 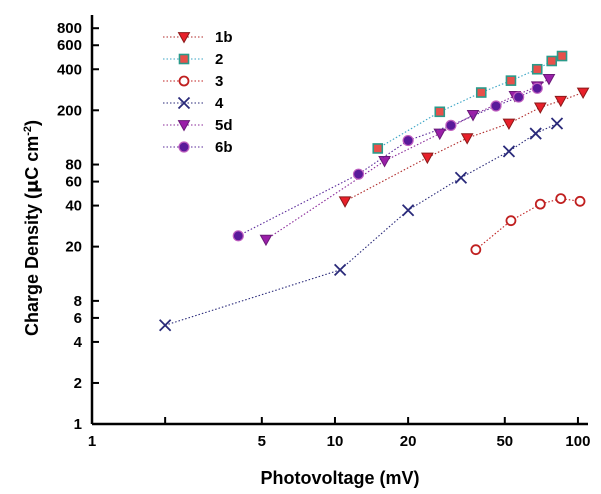 What do you see at coordinates (339, 478) in the screenshot?
I see `x-axis-title: Photovoltage (mV)` at bounding box center [339, 478].